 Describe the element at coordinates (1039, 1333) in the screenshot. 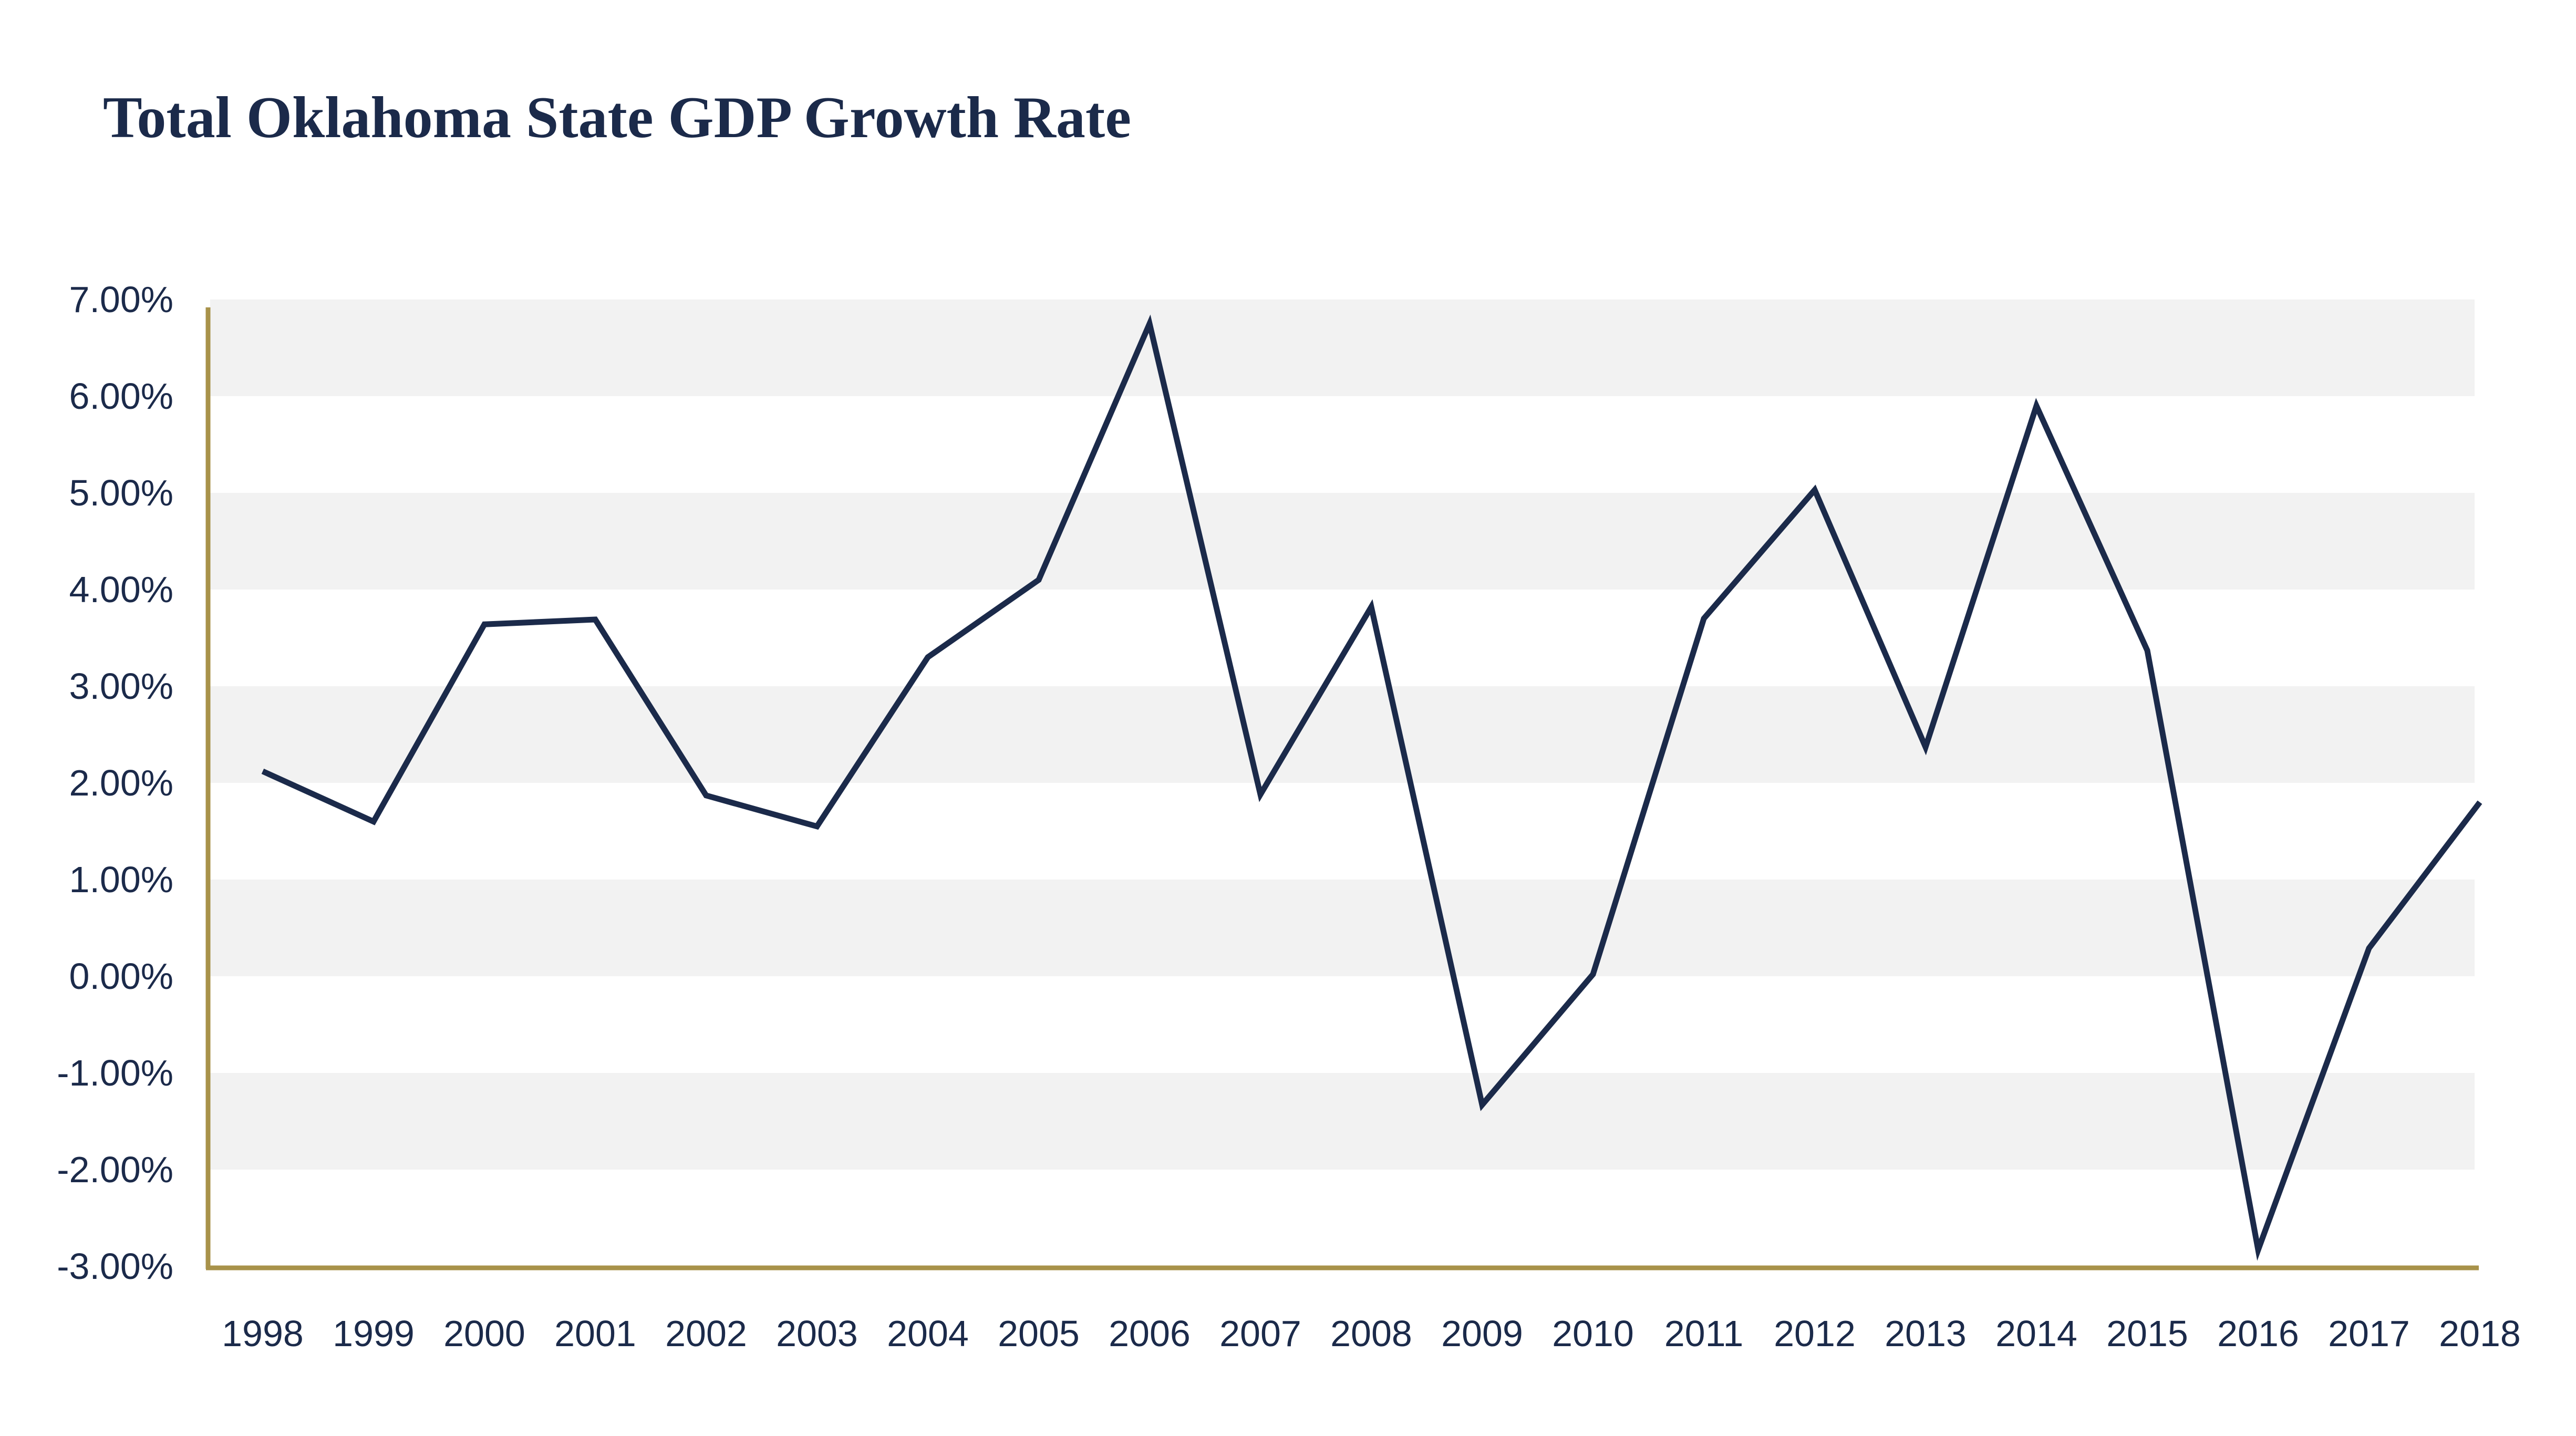

I see `x-tick-label: 2005` at that location.